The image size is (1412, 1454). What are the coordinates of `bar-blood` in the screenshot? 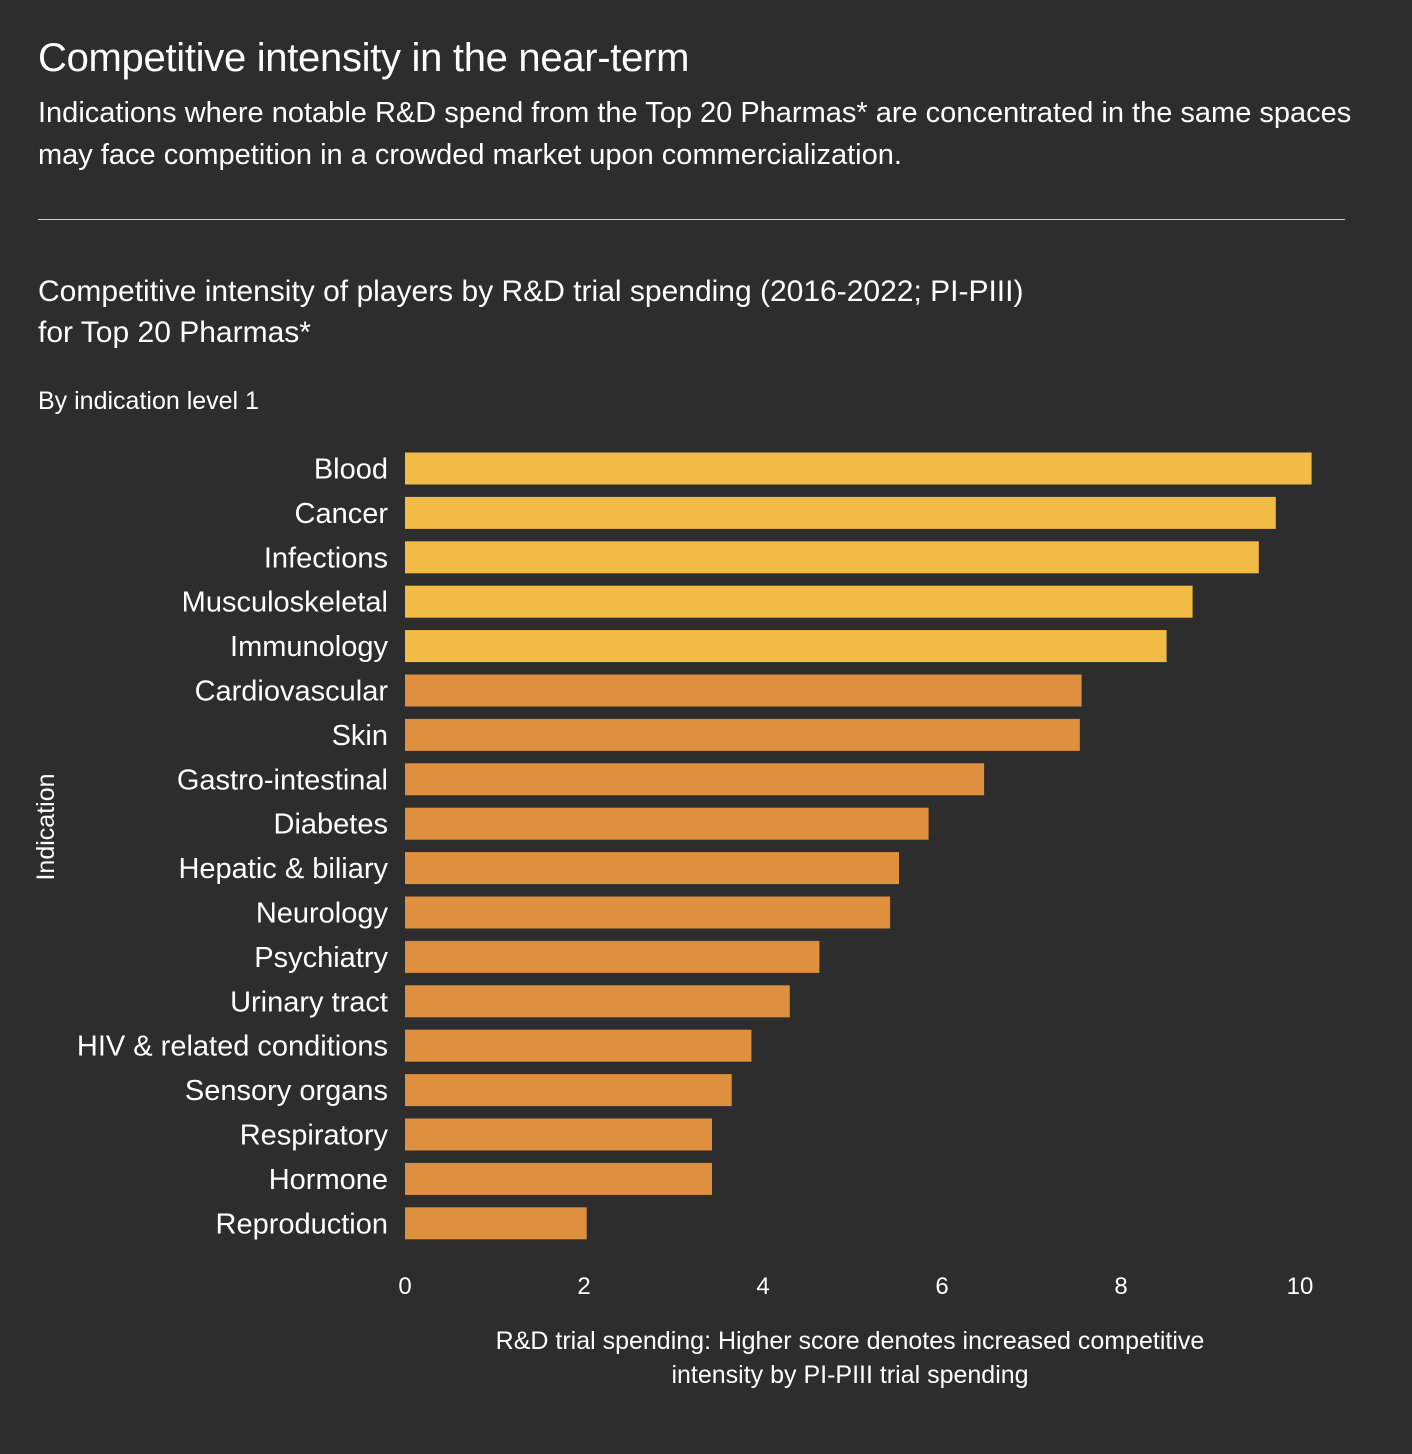 It's located at (858, 468).